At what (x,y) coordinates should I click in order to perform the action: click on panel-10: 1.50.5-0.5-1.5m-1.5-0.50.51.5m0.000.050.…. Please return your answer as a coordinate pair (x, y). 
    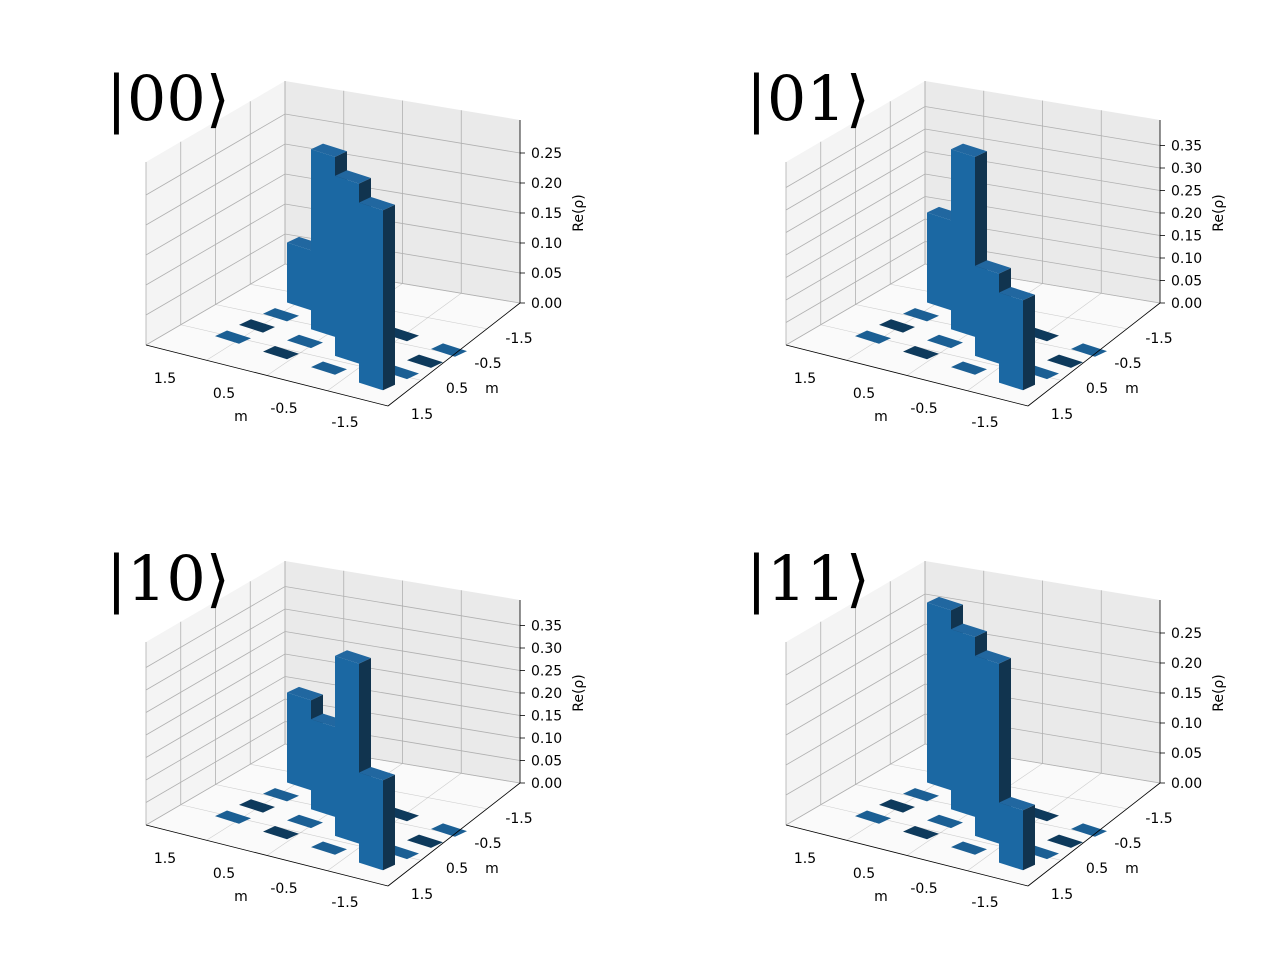
    Looking at the image, I should click on (346, 726).